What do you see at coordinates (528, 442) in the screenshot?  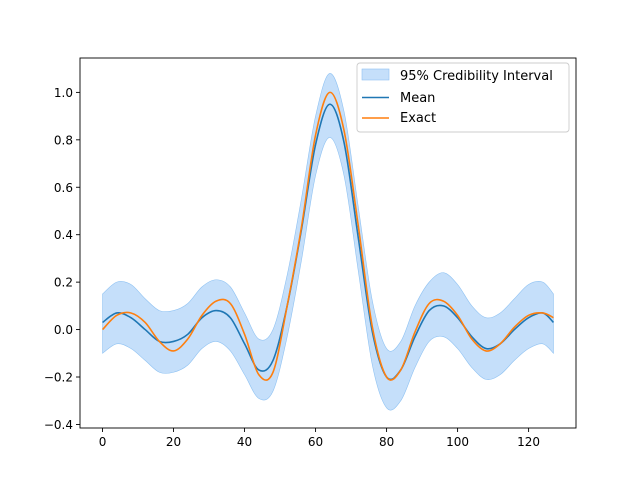 I see `x-tick-label: 120` at bounding box center [528, 442].